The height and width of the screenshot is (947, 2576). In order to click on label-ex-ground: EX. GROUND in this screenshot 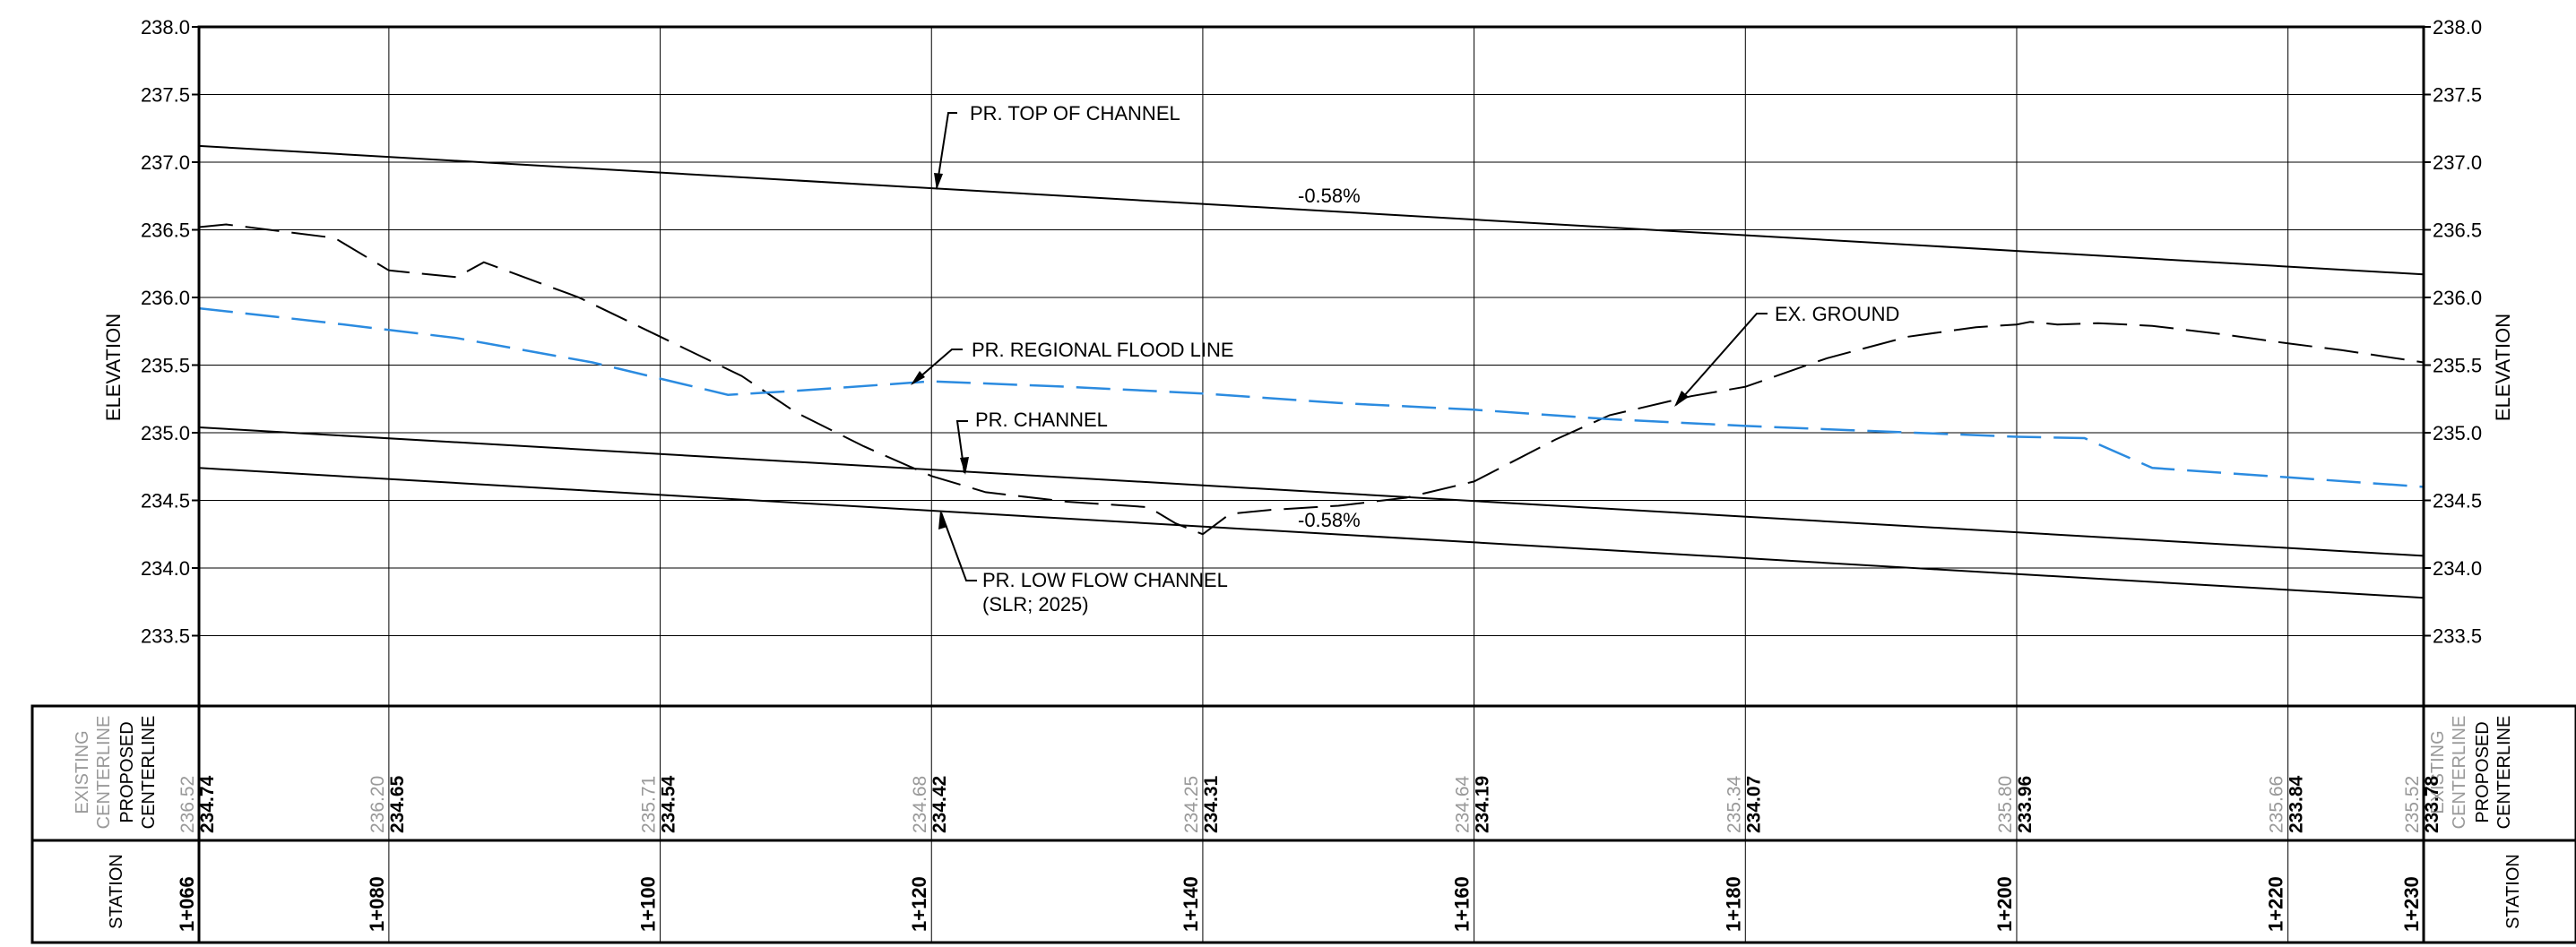, I will do `click(1837, 314)`.